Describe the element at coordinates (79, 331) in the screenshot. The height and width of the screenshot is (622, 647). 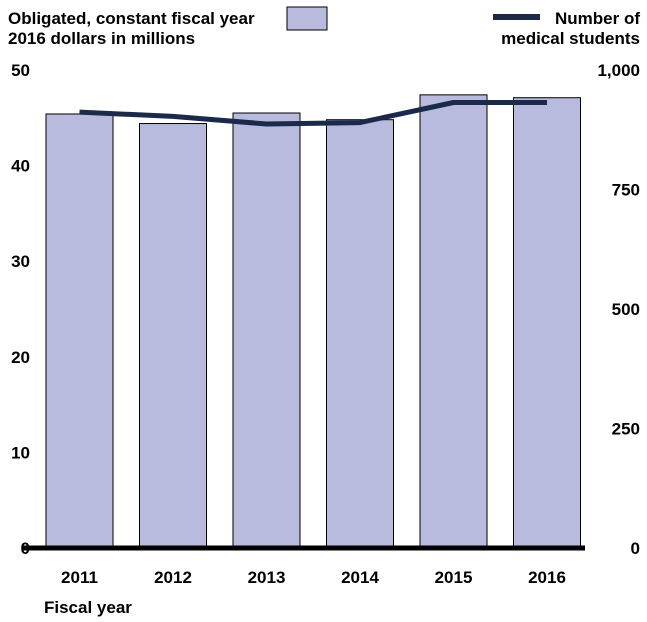
I see `bar-2011` at that location.